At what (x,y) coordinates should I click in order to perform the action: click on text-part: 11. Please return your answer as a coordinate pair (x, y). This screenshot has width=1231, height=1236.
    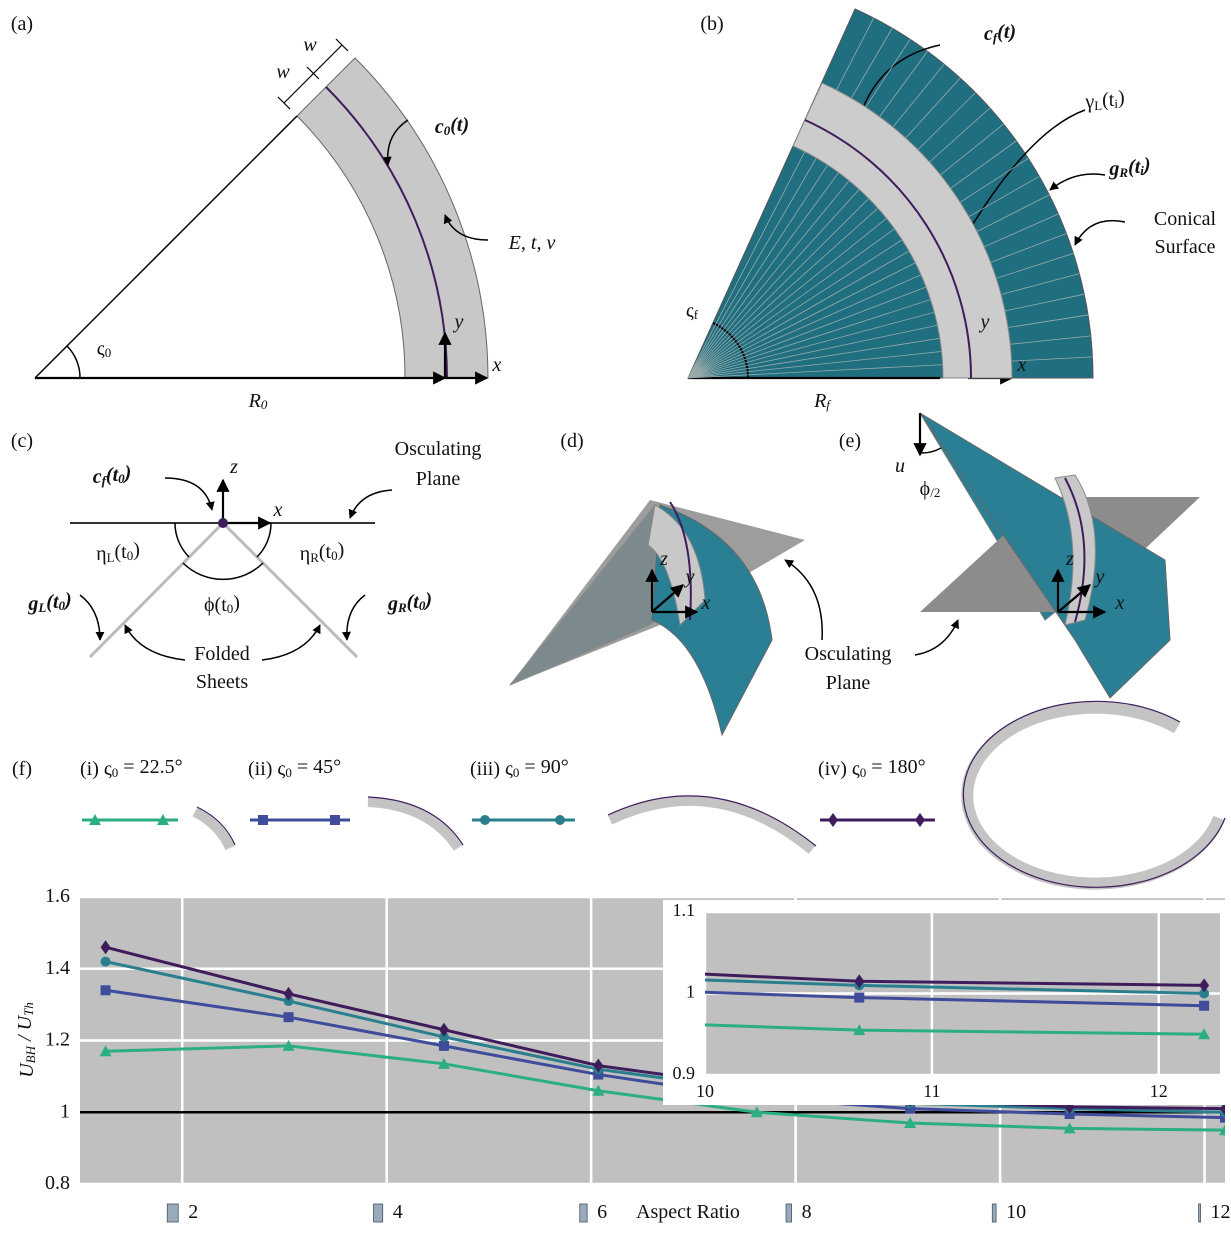
    Looking at the image, I should click on (931, 1091).